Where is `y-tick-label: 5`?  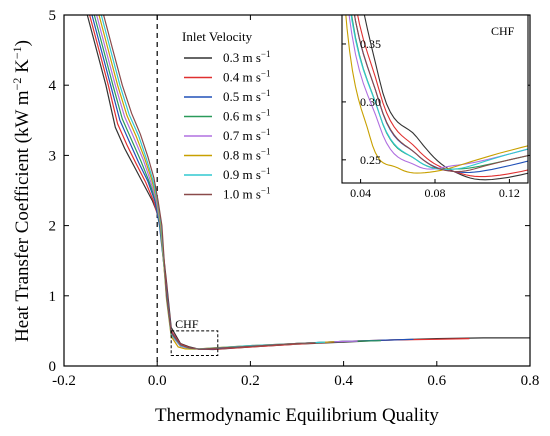 y-tick-label: 5 is located at coordinates (53, 16).